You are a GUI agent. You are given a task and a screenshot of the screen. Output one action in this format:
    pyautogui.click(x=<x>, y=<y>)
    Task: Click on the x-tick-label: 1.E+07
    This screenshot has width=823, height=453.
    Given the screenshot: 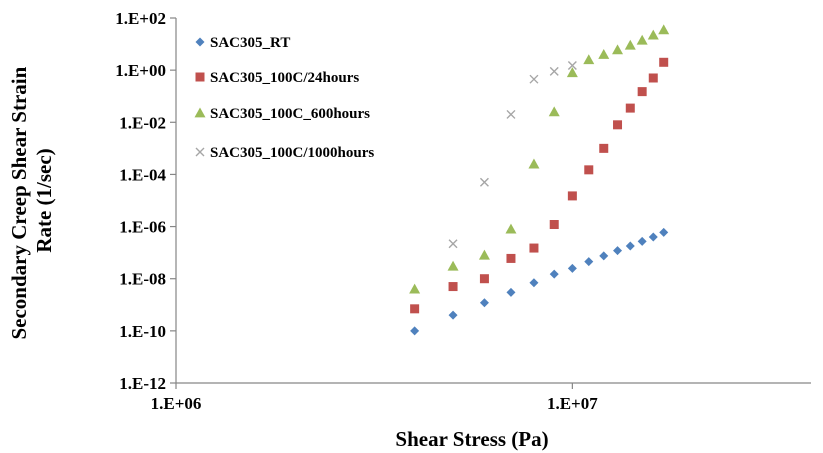 What is the action you would take?
    pyautogui.click(x=572, y=403)
    